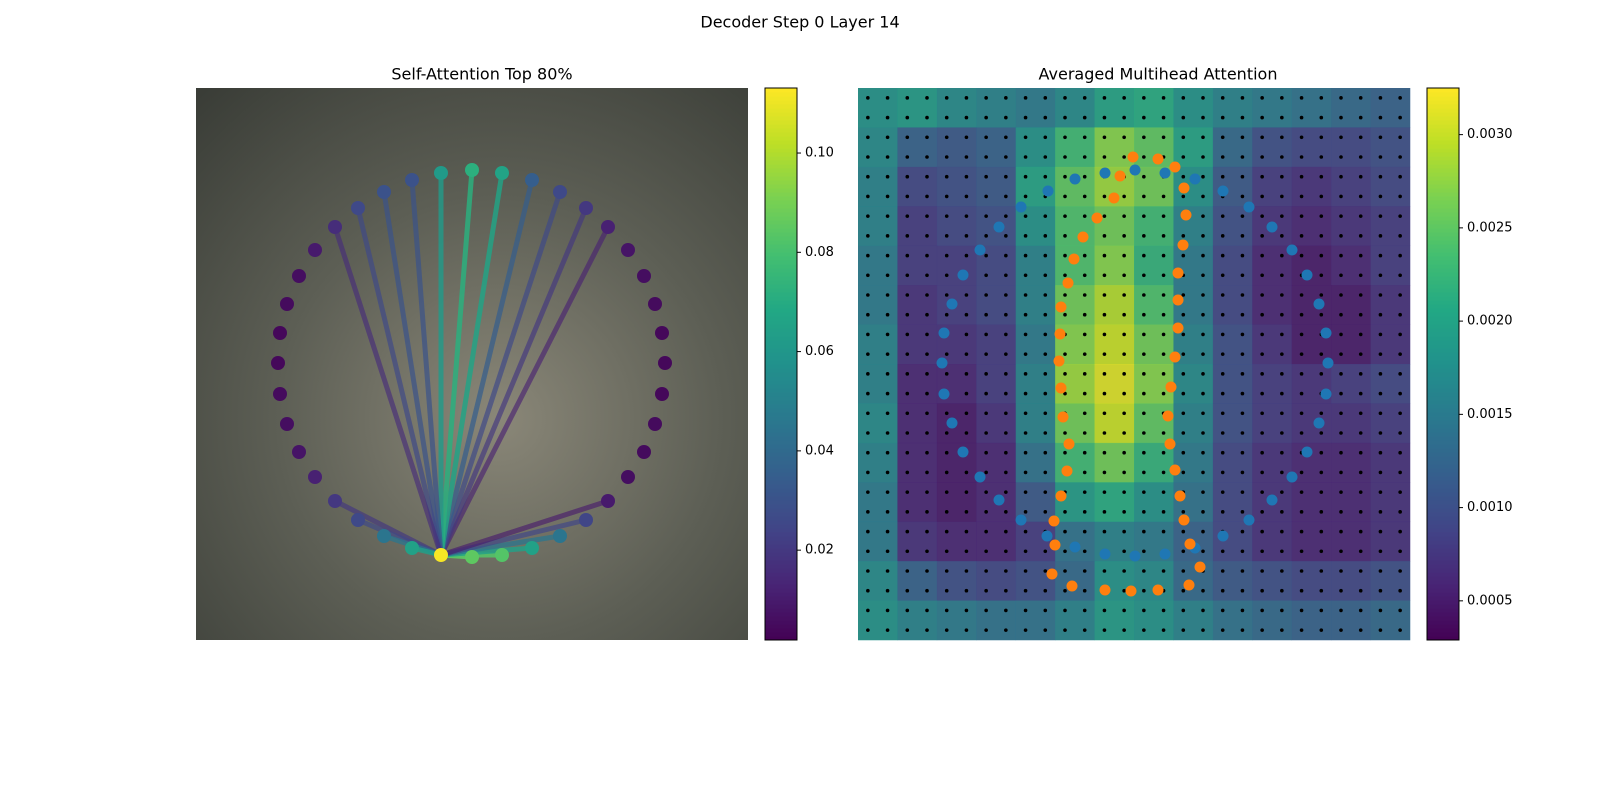 This screenshot has height=804, width=1600. What do you see at coordinates (1490, 507) in the screenshot?
I see `colorbar-tick-label: 0.0010` at bounding box center [1490, 507].